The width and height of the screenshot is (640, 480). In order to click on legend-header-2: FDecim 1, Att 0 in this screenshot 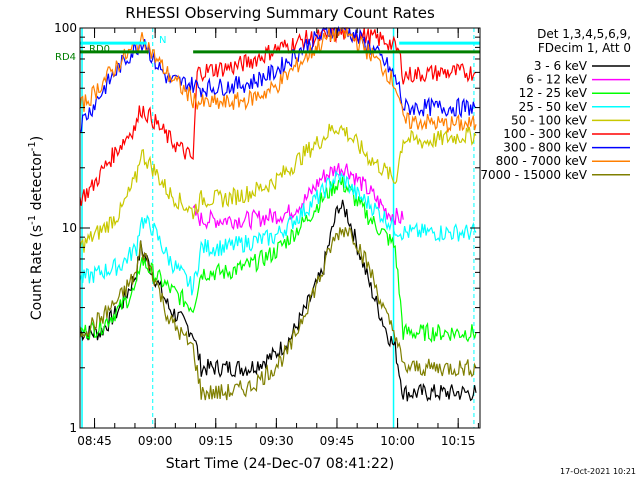, I will do `click(584, 48)`.